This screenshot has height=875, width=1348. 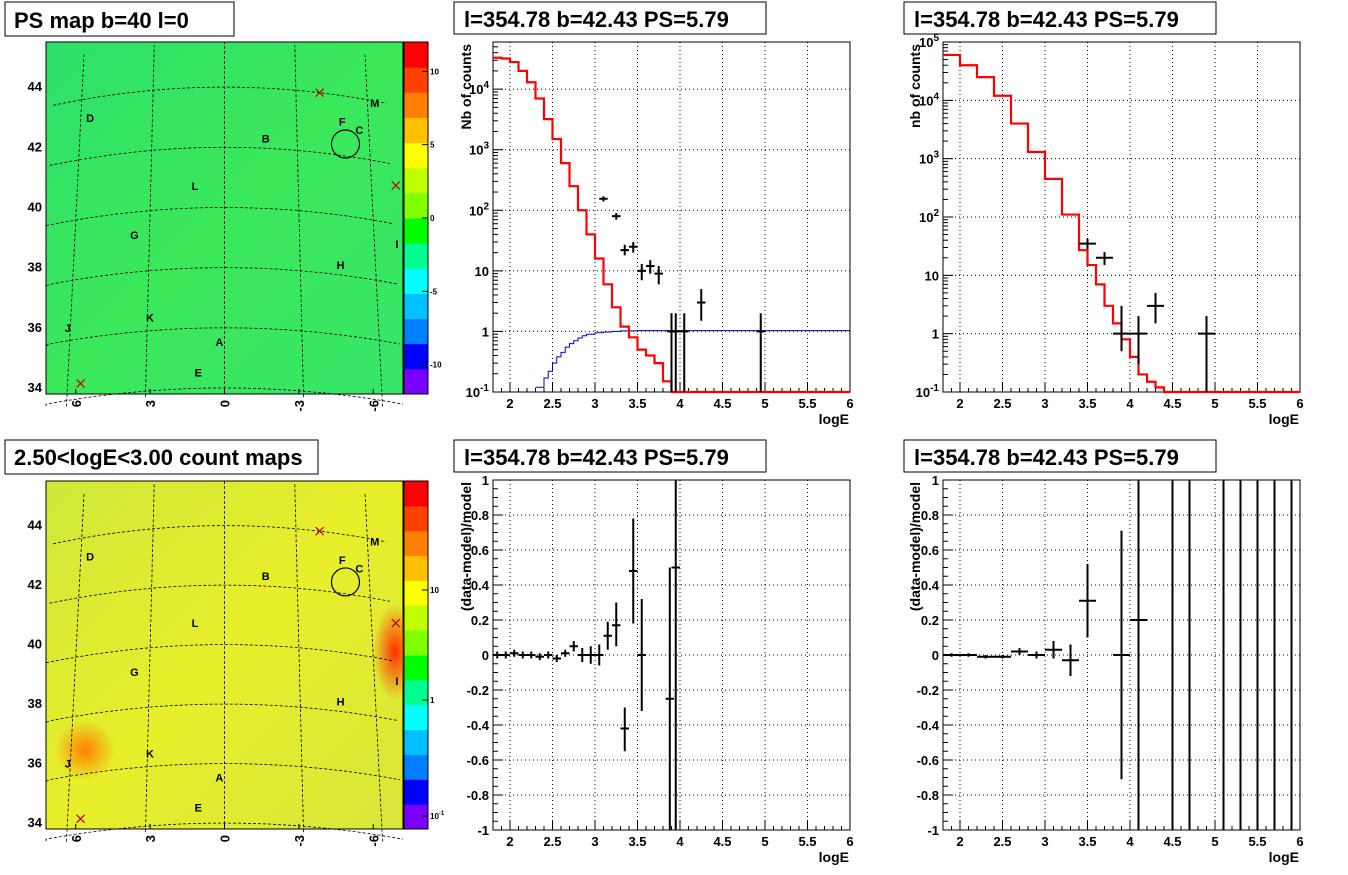 I want to click on y-tick-label: 1, so click(x=935, y=480).